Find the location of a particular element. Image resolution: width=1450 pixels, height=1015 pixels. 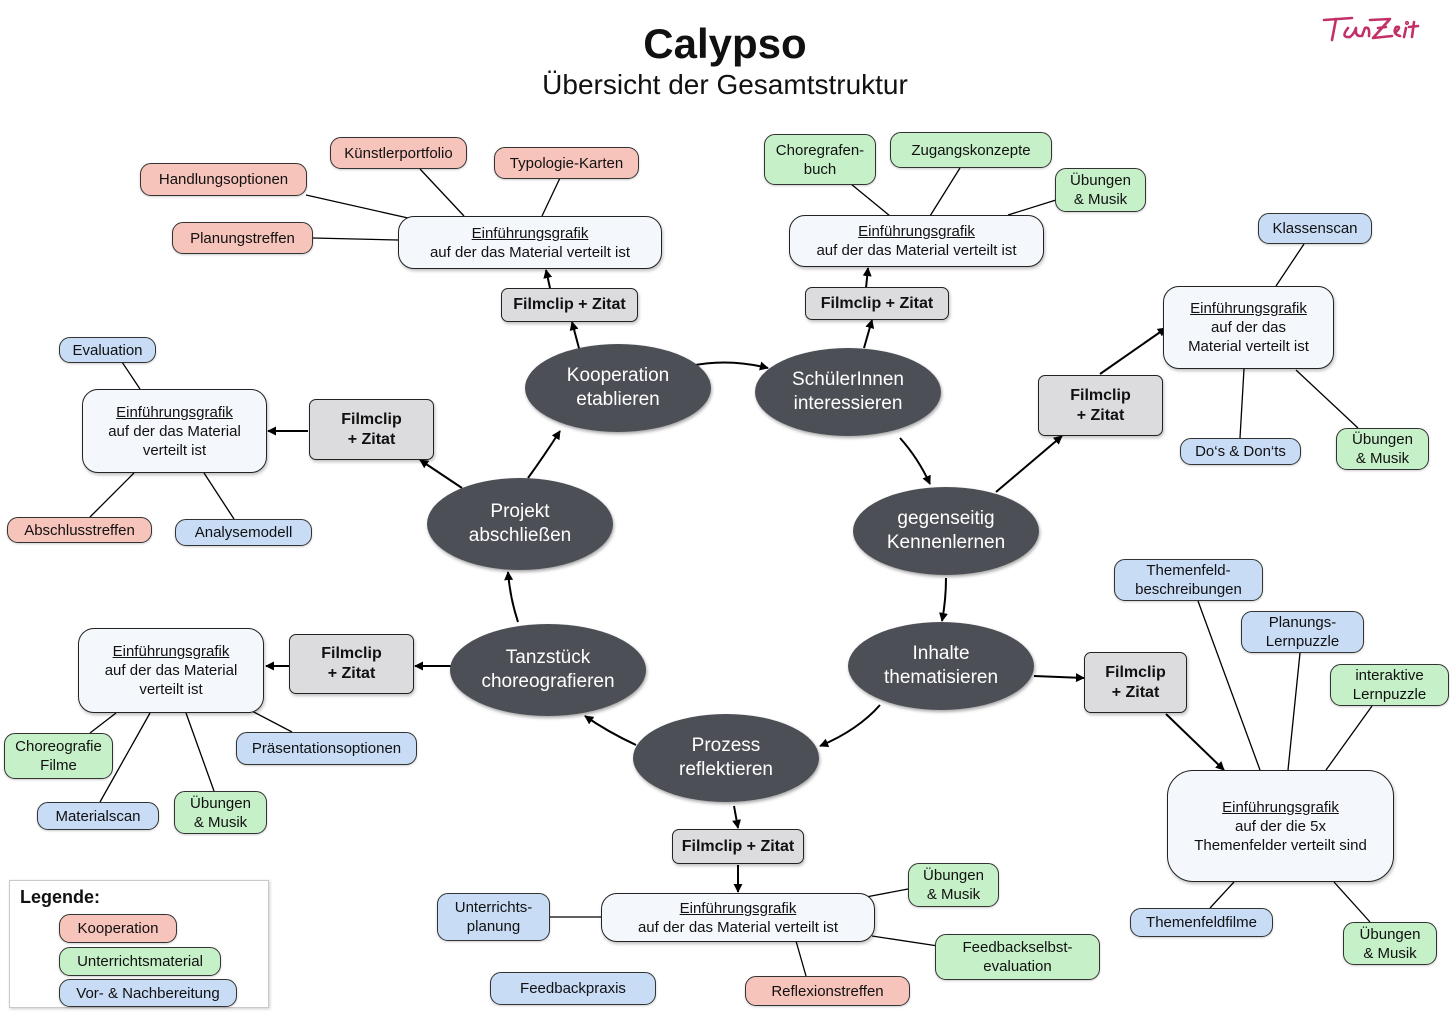

filmclip-right: Filmclip + Zitat is located at coordinates (1100, 405).